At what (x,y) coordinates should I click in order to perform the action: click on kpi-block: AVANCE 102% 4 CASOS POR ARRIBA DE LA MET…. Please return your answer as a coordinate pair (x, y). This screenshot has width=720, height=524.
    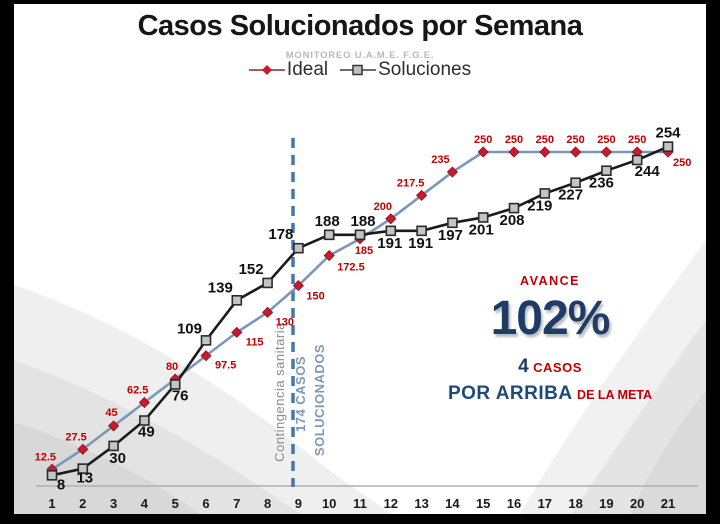
    Looking at the image, I should click on (550, 339).